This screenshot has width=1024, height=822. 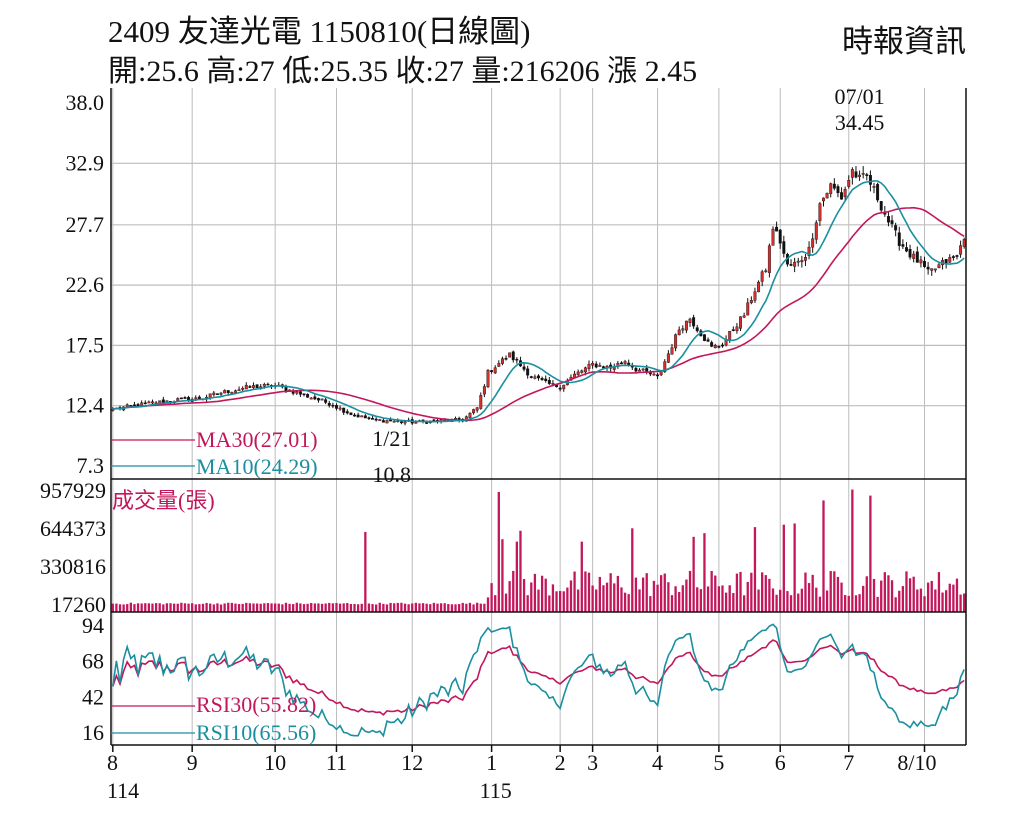 I want to click on price-tick-label: 22.6, so click(x=85, y=284).